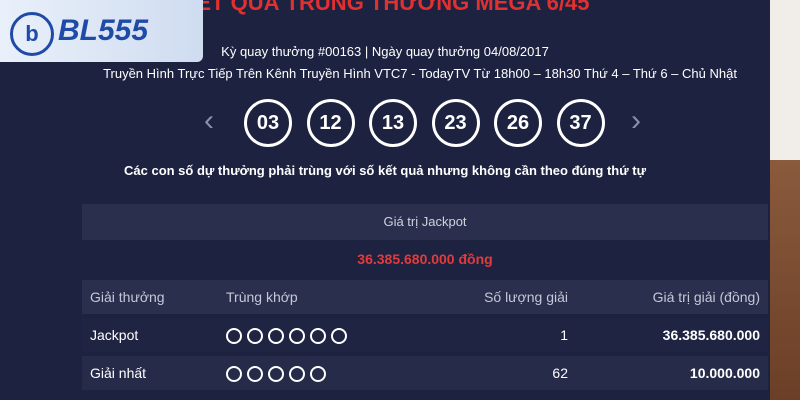 The image size is (800, 400). I want to click on logo-text: BL555, so click(103, 30).